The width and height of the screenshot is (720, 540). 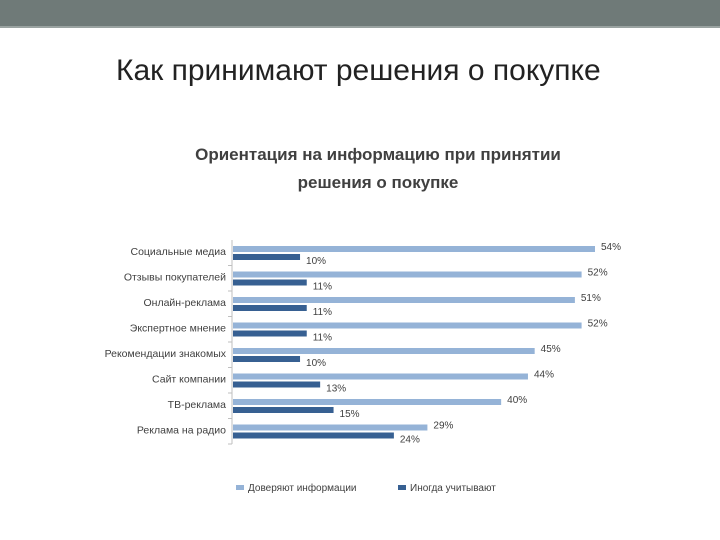 I want to click on legend: Доверяют информации Иногда учитывают, so click(x=366, y=488).